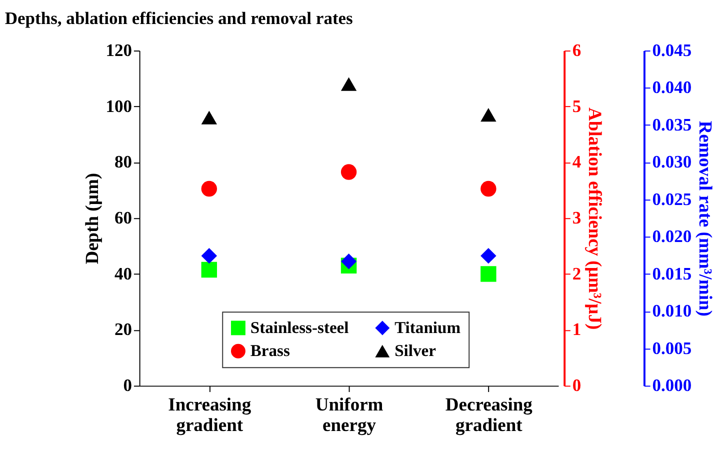 This screenshot has width=719, height=466. What do you see at coordinates (123, 162) in the screenshot?
I see `y-tick-label: 80` at bounding box center [123, 162].